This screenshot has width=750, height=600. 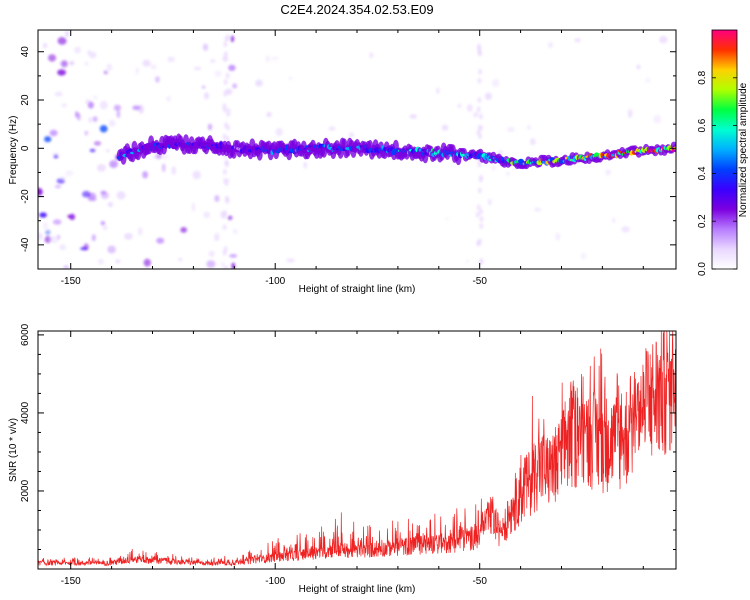 What do you see at coordinates (25, 52) in the screenshot?
I see `y-tick-label: 40` at bounding box center [25, 52].